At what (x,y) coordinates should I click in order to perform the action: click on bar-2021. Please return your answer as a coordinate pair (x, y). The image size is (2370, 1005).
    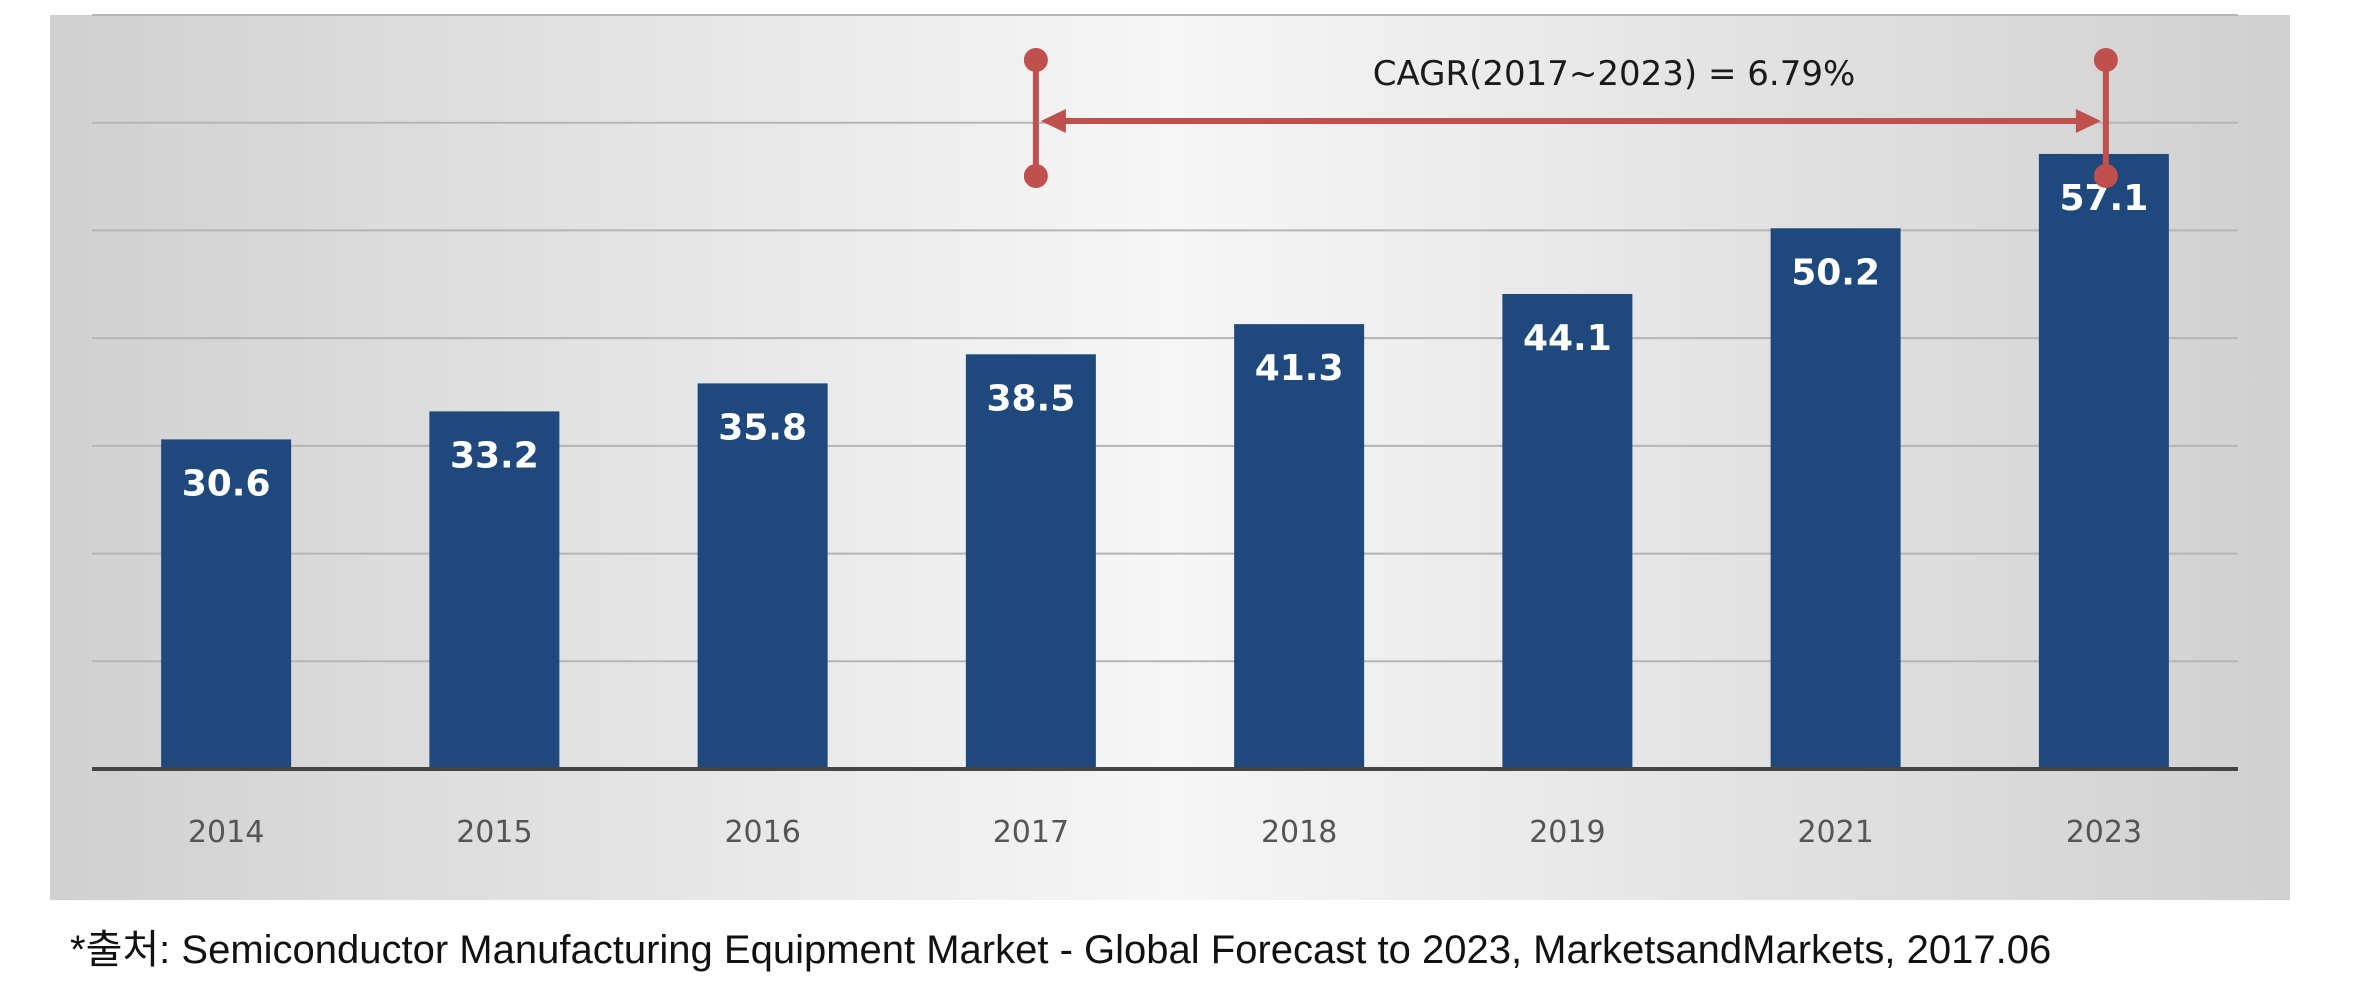
    Looking at the image, I should click on (1835, 498).